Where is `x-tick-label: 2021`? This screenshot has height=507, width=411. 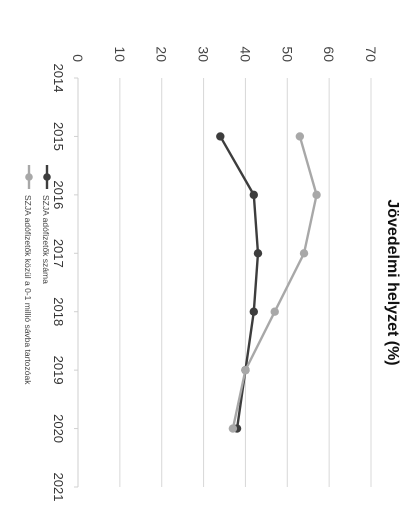 x-tick-label: 2021 is located at coordinates (58, 487).